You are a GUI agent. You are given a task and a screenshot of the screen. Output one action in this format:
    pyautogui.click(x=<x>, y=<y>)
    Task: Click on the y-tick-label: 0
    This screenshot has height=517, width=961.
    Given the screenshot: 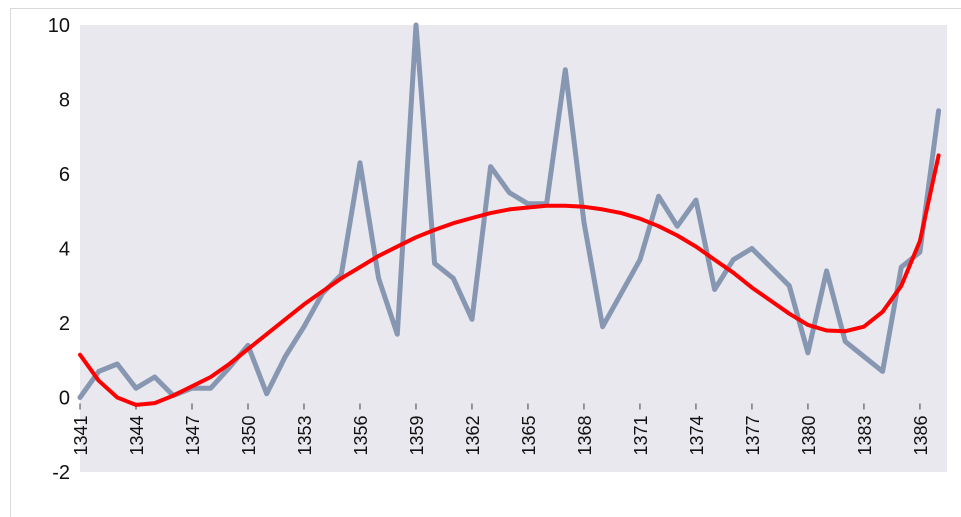 What is the action you would take?
    pyautogui.click(x=64, y=399)
    